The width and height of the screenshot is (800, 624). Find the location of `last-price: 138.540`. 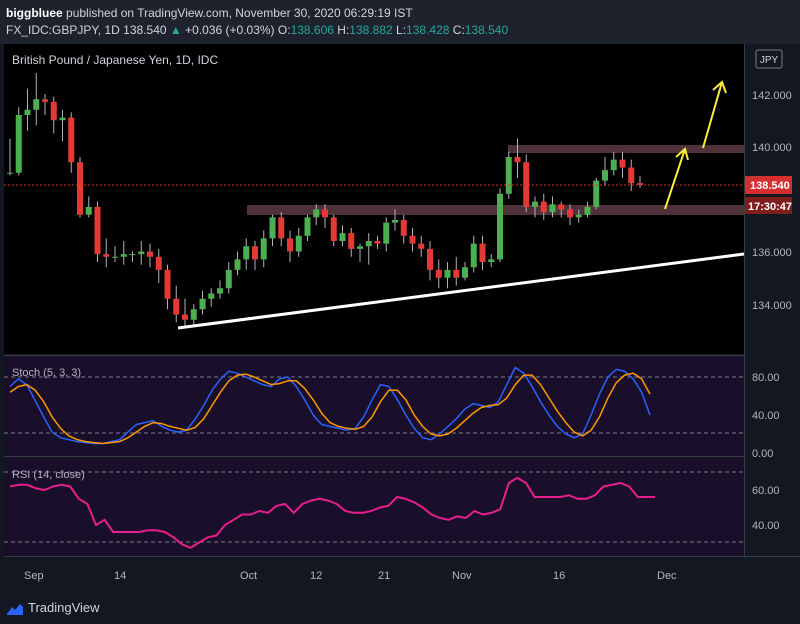

last-price: 138.540 is located at coordinates (145, 30).